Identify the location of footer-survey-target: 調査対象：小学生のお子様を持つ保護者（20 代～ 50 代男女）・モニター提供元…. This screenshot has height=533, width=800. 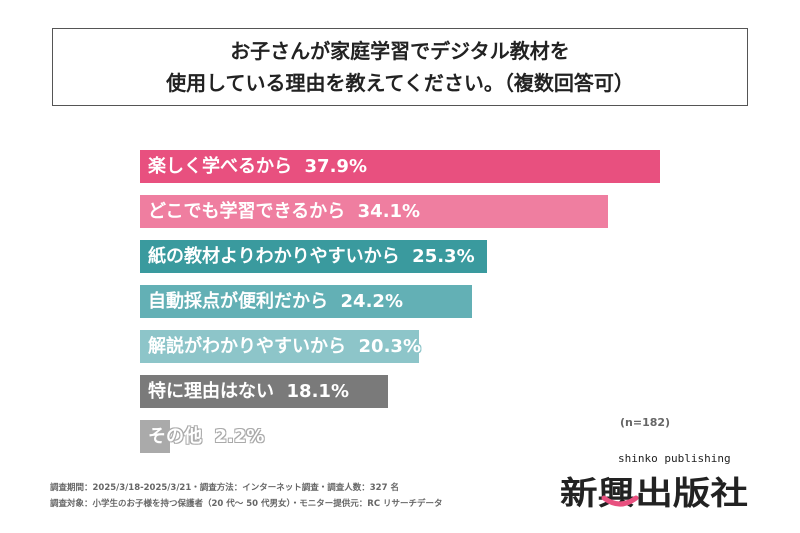
(246, 504).